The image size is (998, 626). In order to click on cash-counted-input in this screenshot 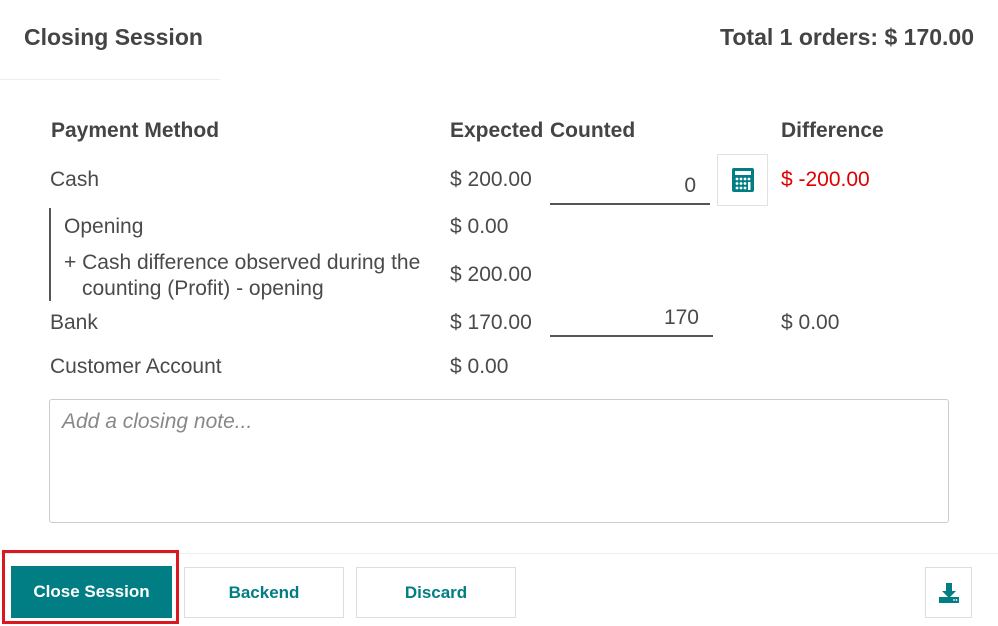, I will do `click(630, 187)`.